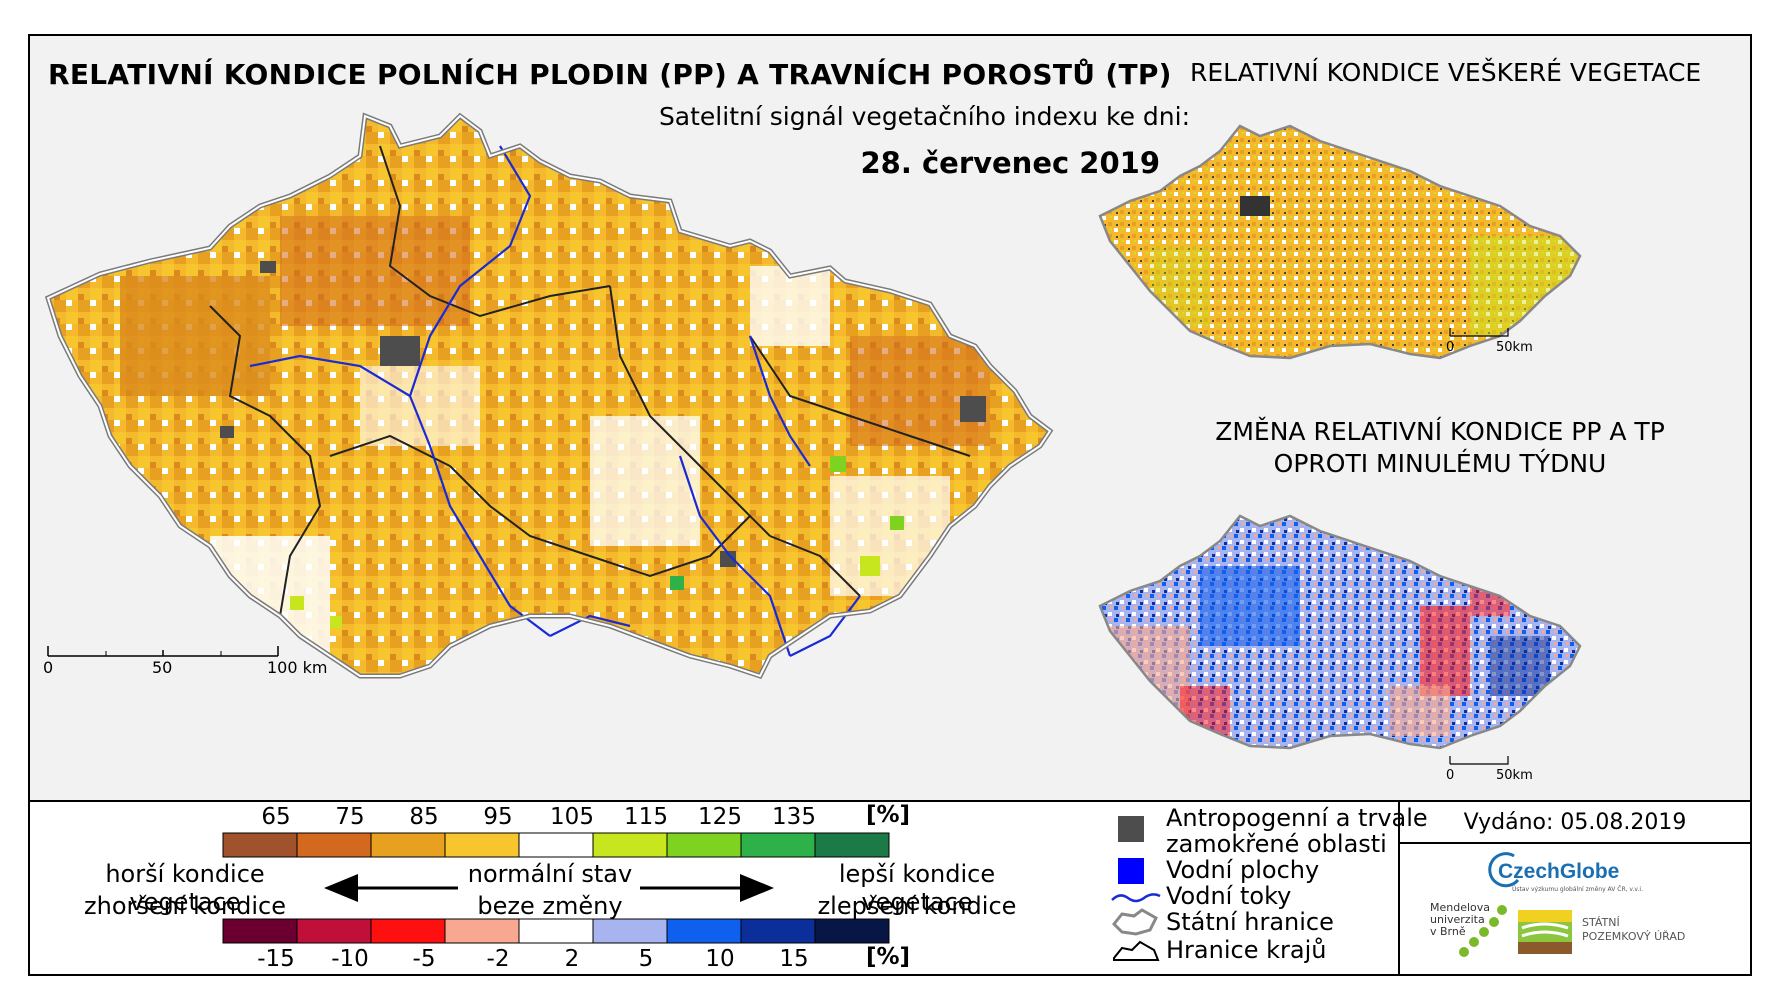  I want to click on right-arrow-icon, so click(707, 888).